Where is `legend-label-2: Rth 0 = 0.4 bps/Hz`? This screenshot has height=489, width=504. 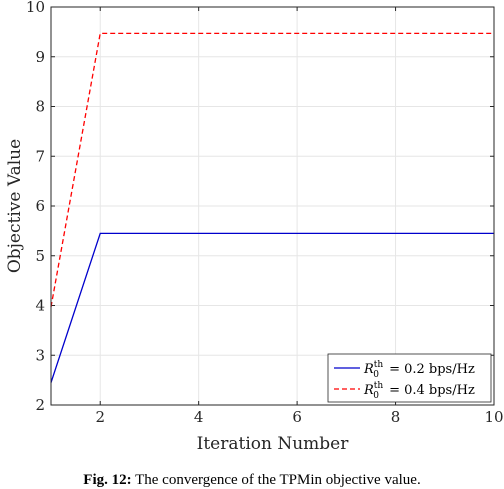 legend-label-2: Rth 0 = 0.4 bps/Hz is located at coordinates (419, 391).